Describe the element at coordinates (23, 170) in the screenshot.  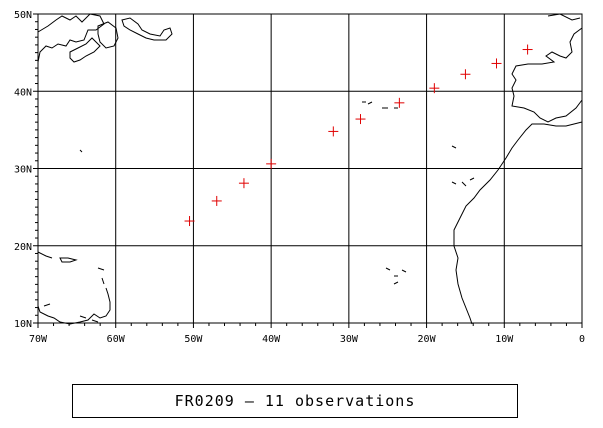
I see `lat-tick-label: 30N` at that location.